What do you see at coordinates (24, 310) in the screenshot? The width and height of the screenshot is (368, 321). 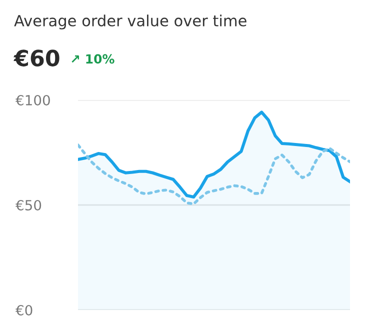 I see `y-tick-label: €0` at bounding box center [24, 310].